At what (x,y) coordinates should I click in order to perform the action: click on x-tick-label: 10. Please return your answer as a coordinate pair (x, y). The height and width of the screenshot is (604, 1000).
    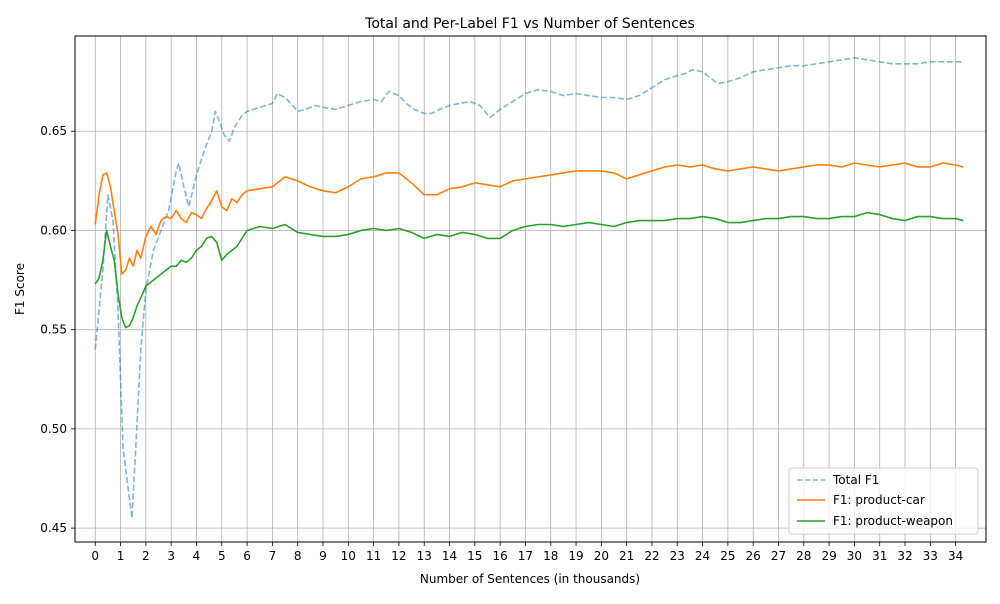
    Looking at the image, I should click on (348, 556).